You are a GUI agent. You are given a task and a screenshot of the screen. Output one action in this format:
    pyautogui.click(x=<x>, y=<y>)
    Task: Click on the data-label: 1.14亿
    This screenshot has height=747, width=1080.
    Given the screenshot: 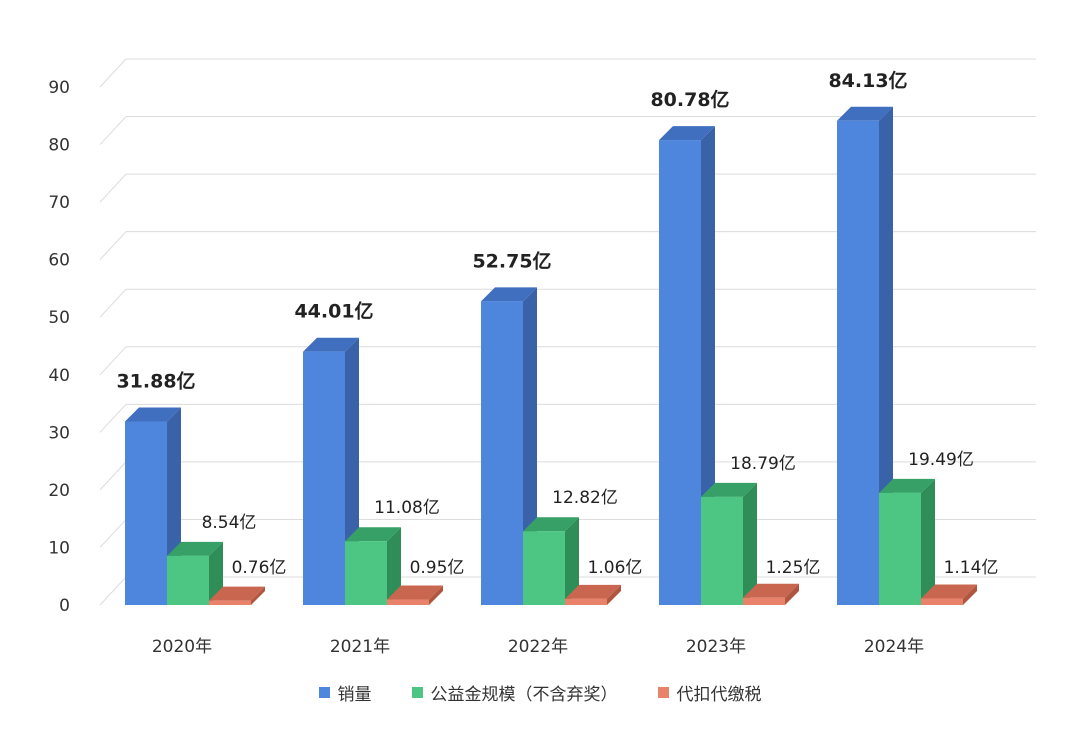 What is the action you would take?
    pyautogui.click(x=971, y=568)
    